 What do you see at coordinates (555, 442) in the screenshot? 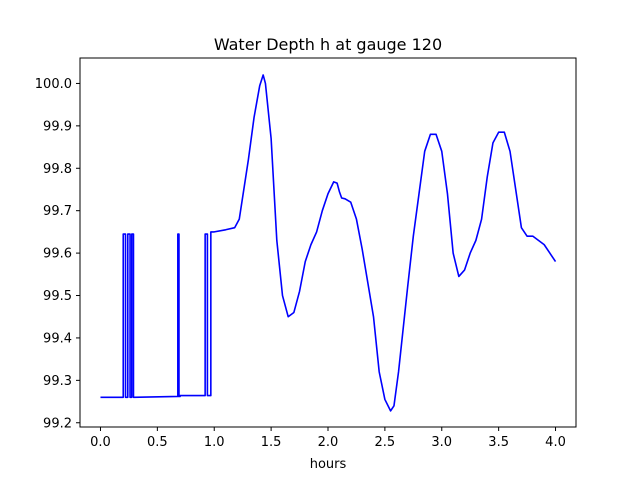
I see `x-tick-label: 4.0` at bounding box center [555, 442].